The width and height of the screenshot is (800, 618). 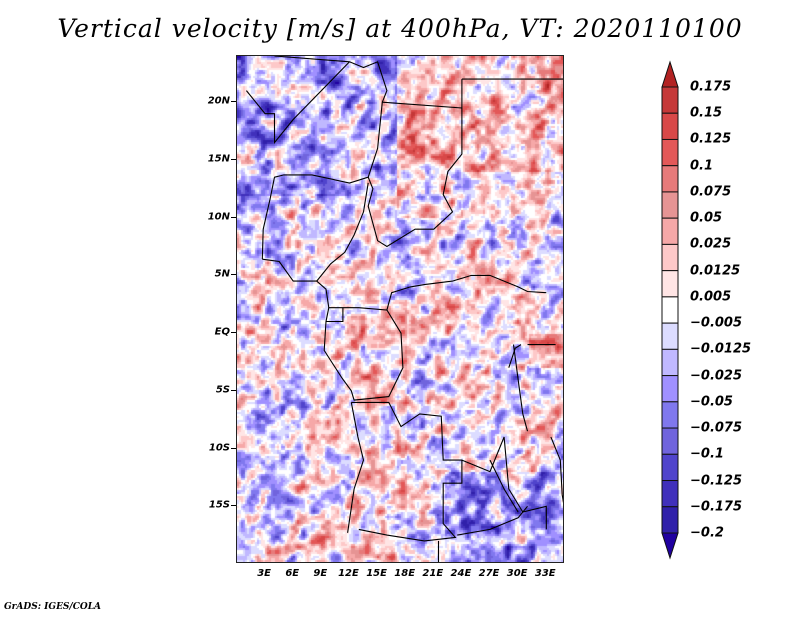 What do you see at coordinates (711, 139) in the screenshot?
I see `colorbar-label: 0.125` at bounding box center [711, 139].